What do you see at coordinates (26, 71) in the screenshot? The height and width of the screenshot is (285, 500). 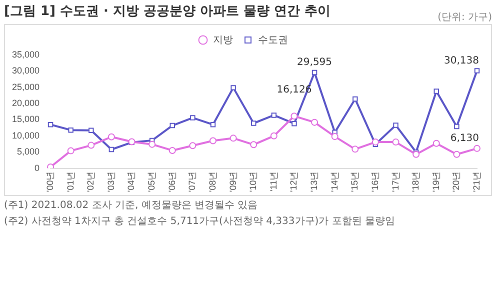 I see `y-tick-label: 30,000` at bounding box center [26, 71].